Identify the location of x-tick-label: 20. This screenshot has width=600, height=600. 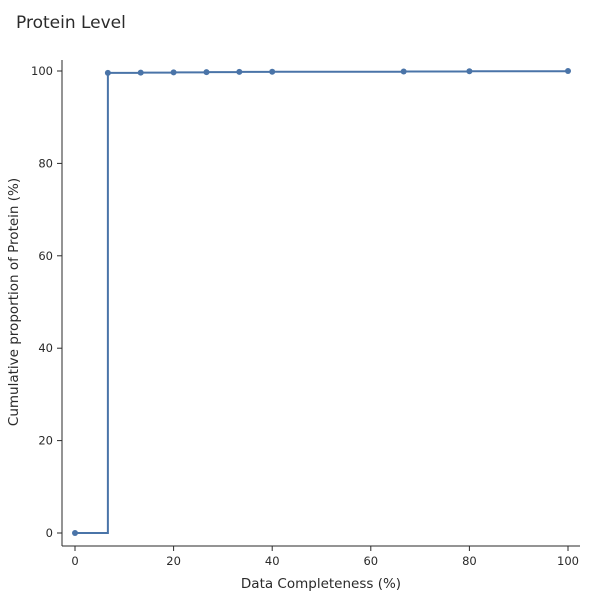
(173, 561).